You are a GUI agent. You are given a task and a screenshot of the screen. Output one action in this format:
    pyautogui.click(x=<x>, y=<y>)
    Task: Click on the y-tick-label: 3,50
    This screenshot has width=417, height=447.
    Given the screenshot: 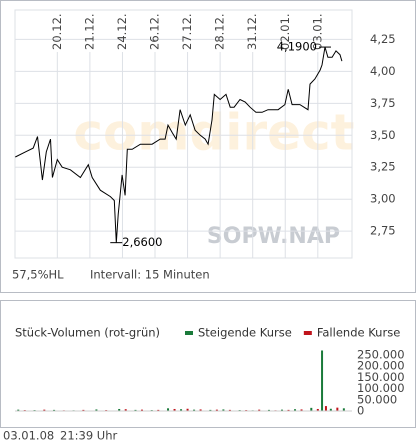 What is the action you would take?
    pyautogui.click(x=383, y=135)
    